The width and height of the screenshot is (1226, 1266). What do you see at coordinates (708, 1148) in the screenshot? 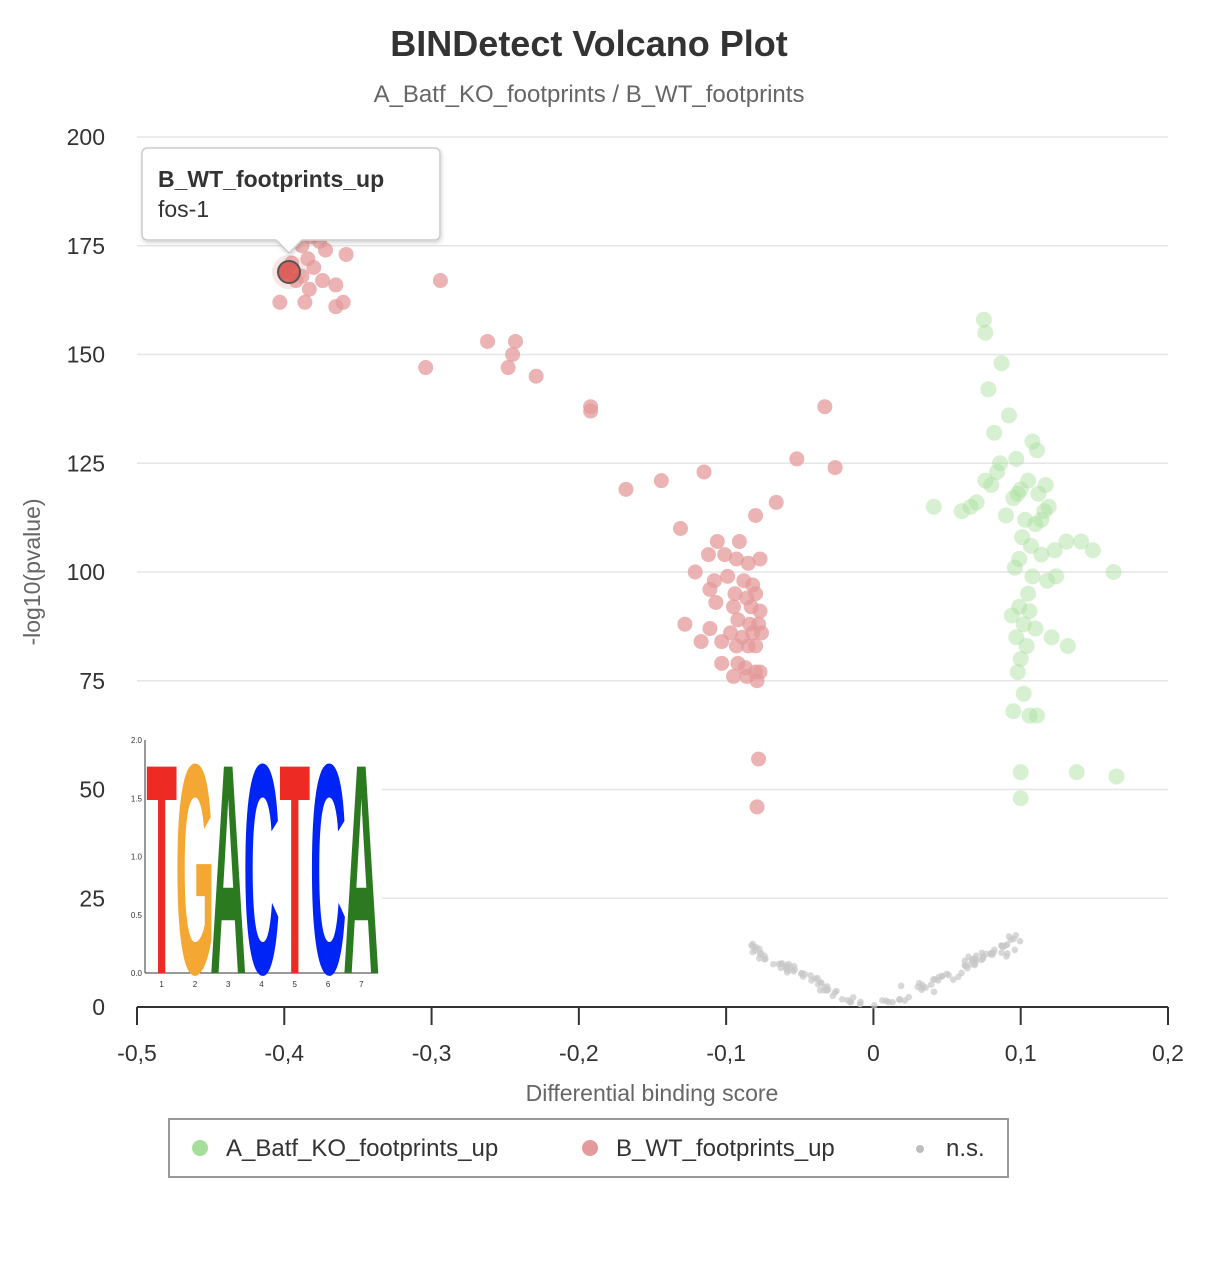
I see `legend-item-b: B_WT_footprints_up` at bounding box center [708, 1148].